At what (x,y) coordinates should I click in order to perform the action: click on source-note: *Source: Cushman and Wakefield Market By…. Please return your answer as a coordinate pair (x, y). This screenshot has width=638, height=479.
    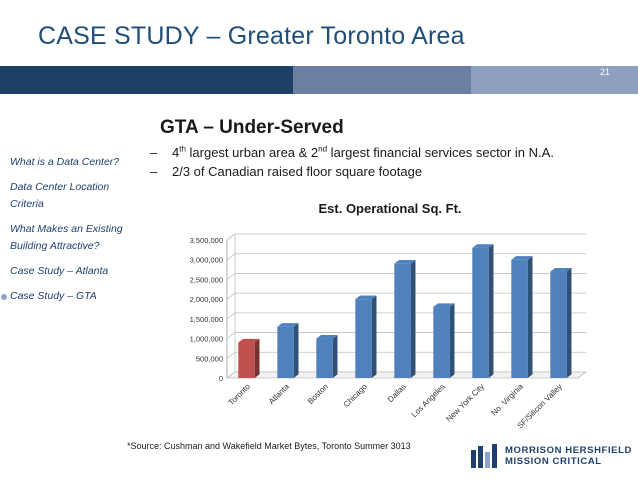
    Looking at the image, I should click on (269, 446).